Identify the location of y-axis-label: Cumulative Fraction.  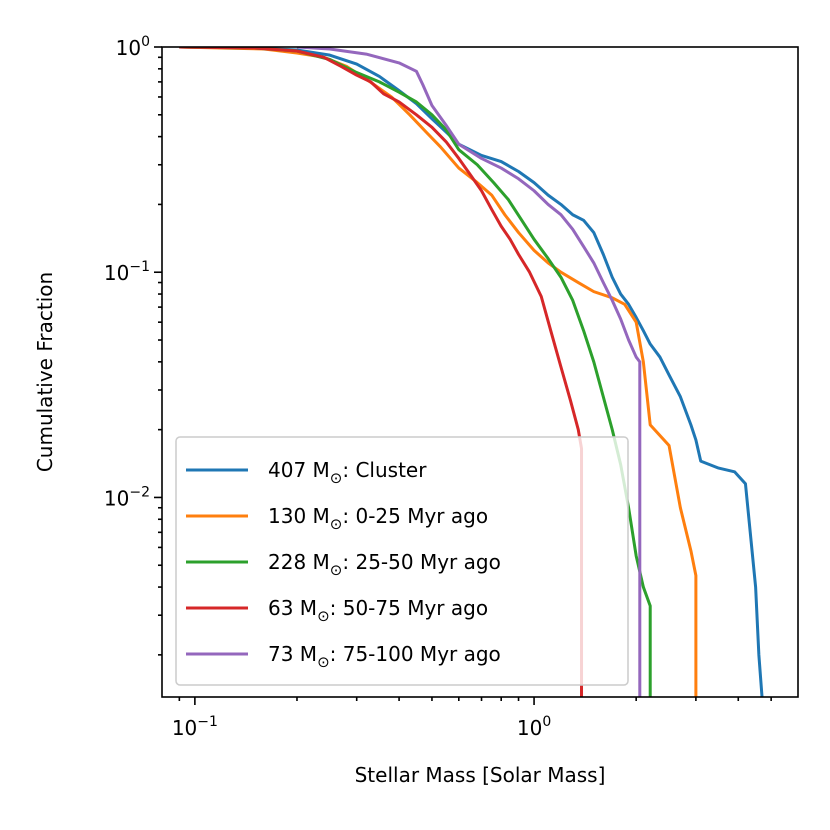
(45, 372).